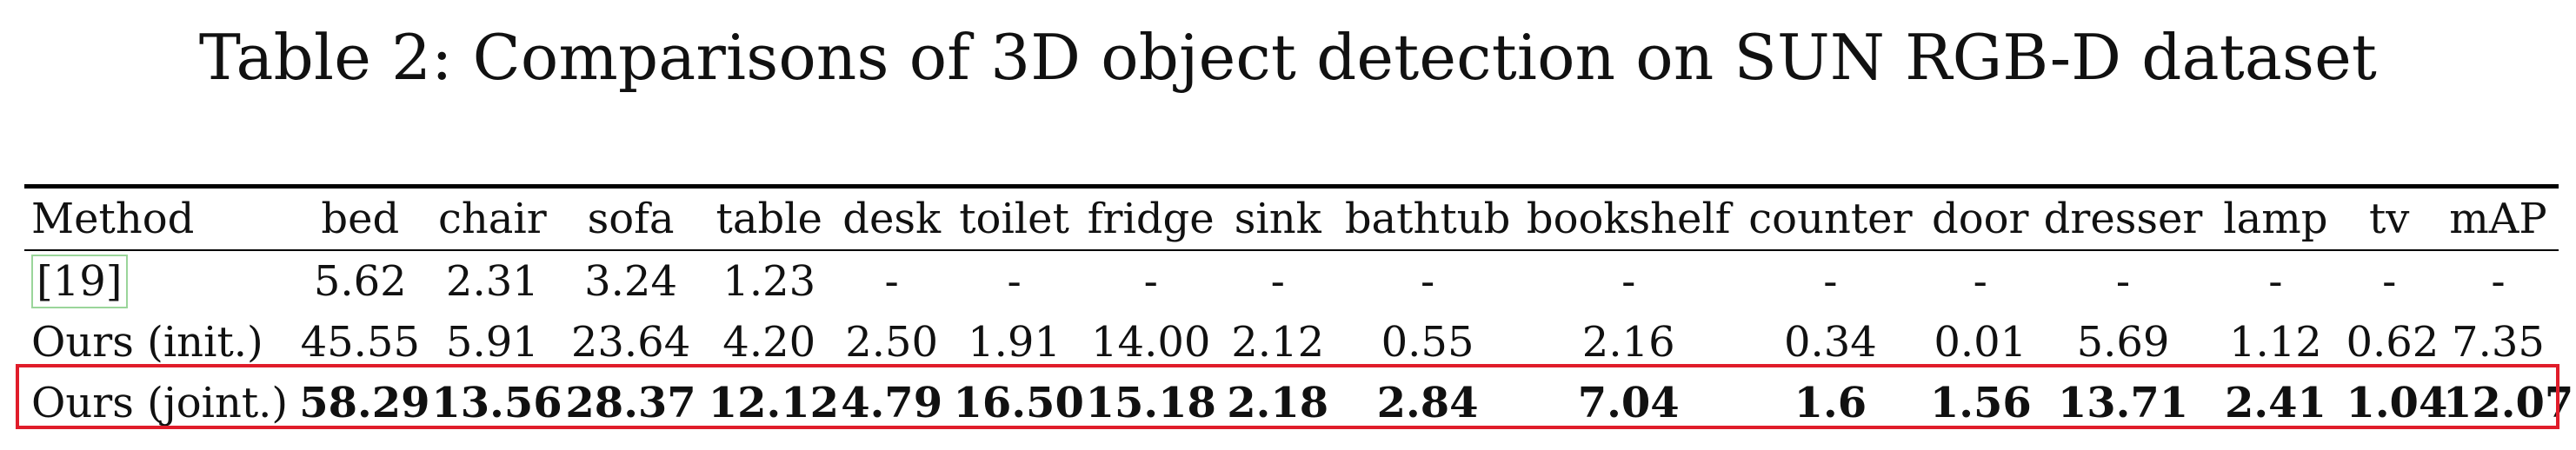 The height and width of the screenshot is (450, 2576). I want to click on table-cell: 16.50, so click(1018, 403).